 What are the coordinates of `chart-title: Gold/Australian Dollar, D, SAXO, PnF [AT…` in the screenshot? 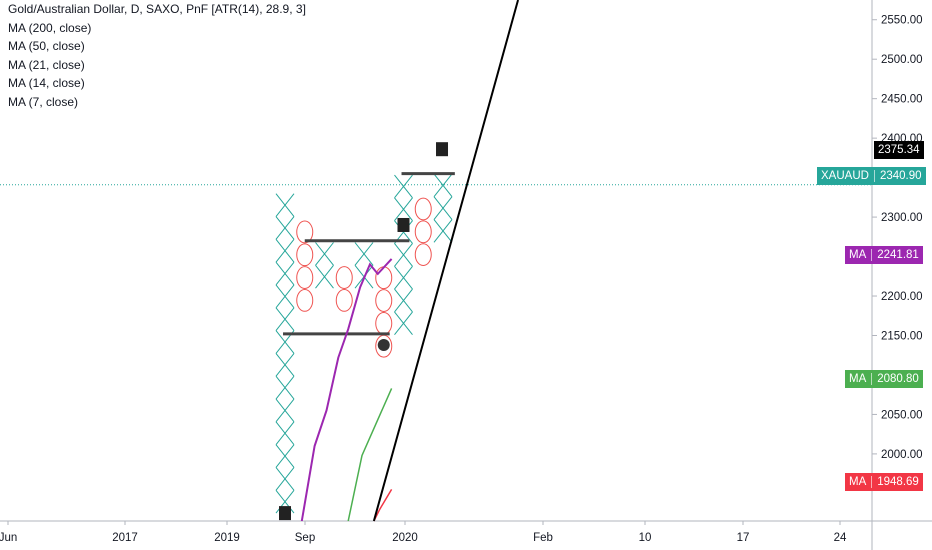 It's located at (157, 9).